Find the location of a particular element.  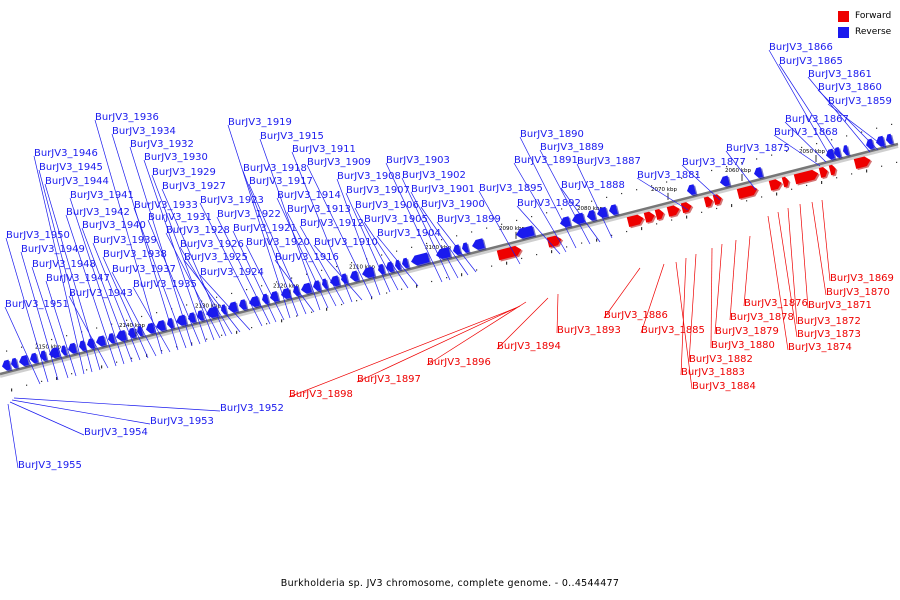

gene-label-reverse: BurJV3_1907 is located at coordinates (378, 190).